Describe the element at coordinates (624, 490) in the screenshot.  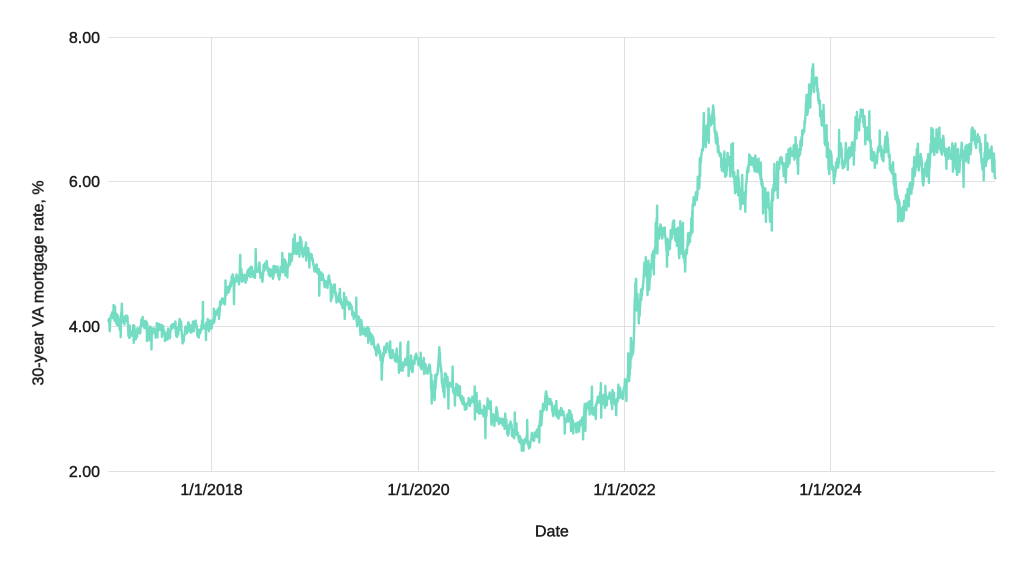
I see `svg-text: 1/1/2022` at that location.